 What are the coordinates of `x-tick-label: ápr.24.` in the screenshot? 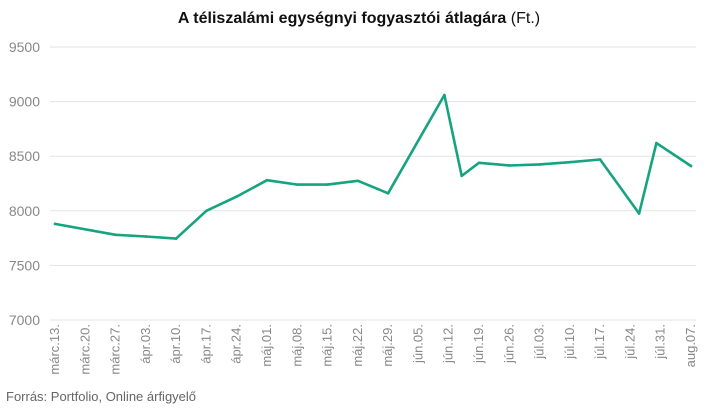 It's located at (236, 344).